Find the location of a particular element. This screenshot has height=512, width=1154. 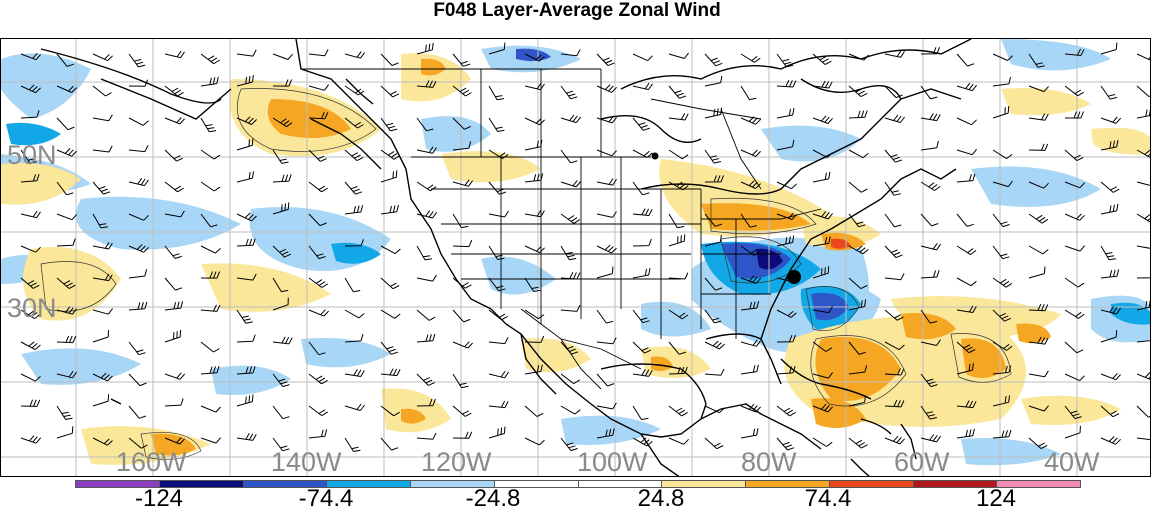

lon-label-120w: 120W is located at coordinates (456, 462).